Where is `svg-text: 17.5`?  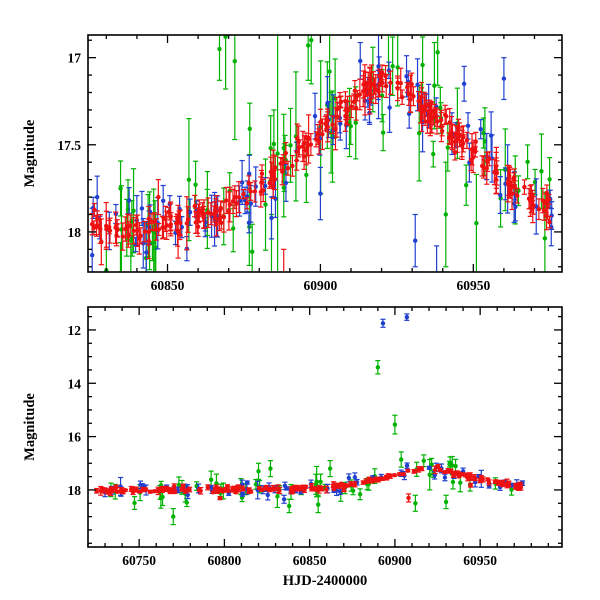
svg-text: 17.5 is located at coordinates (69, 145).